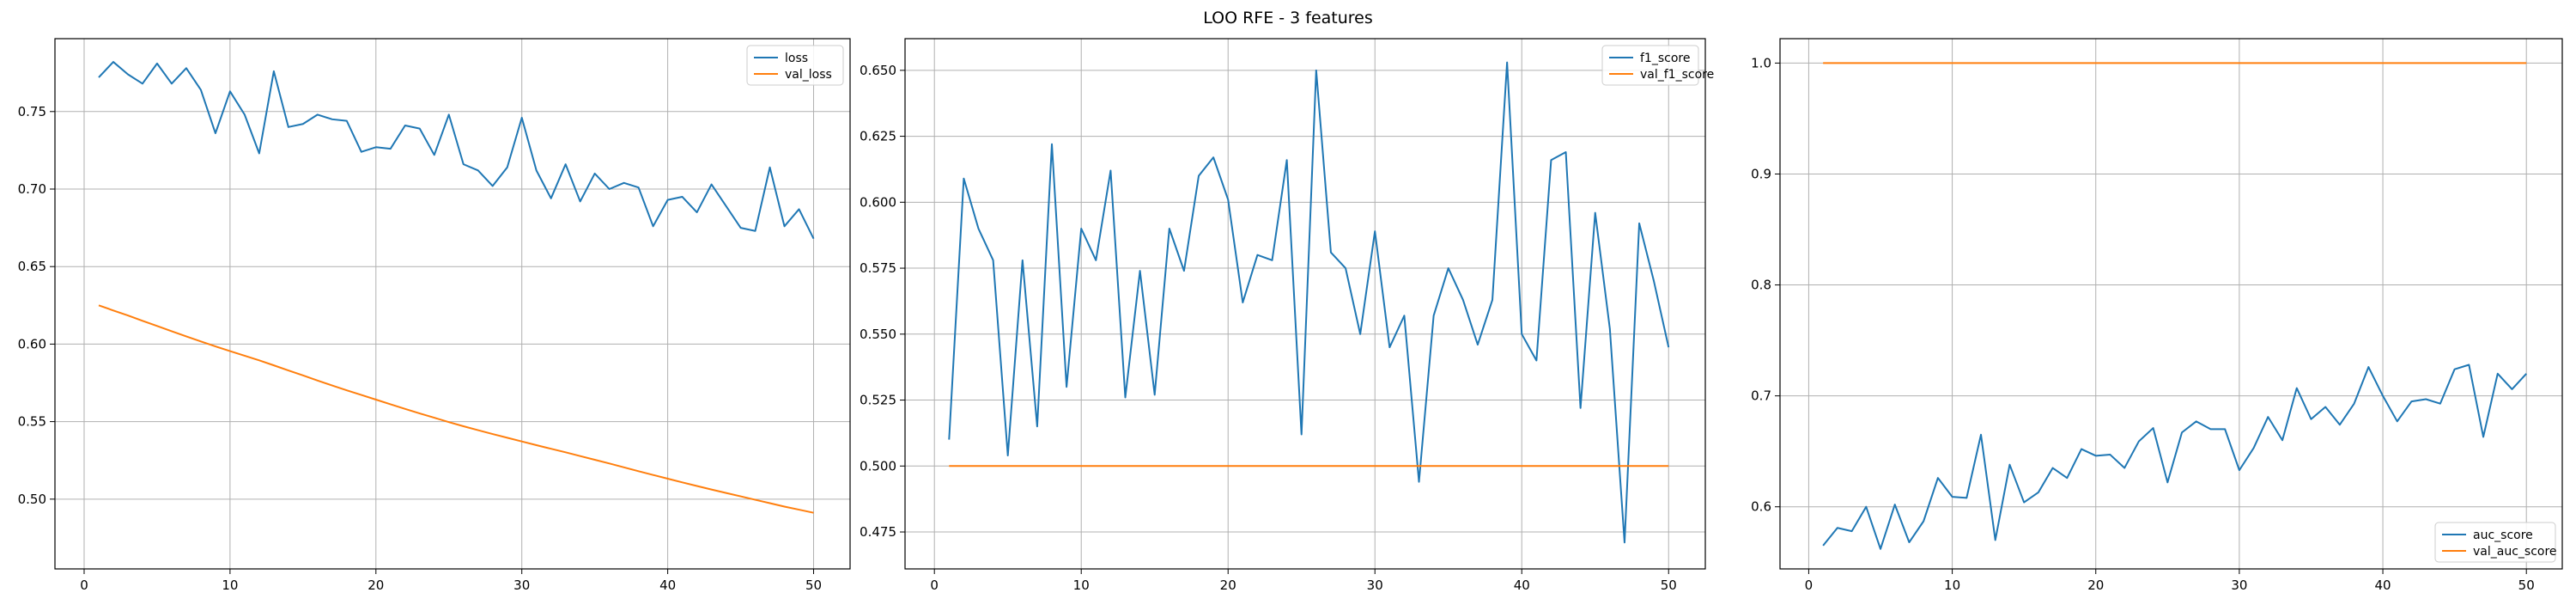  Describe the element at coordinates (2503, 535) in the screenshot. I see `legend-label: auc_score` at that location.